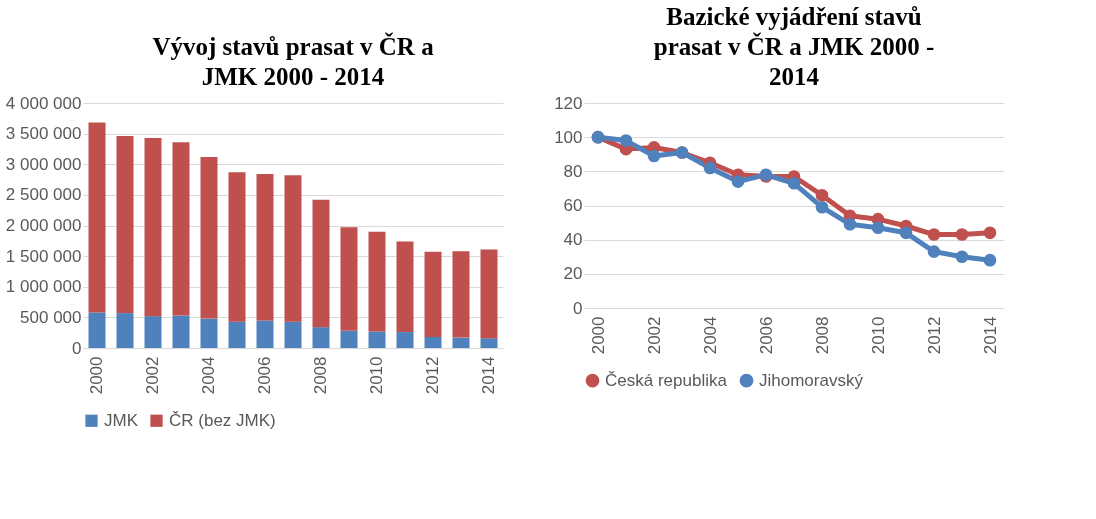  What do you see at coordinates (51, 317) in the screenshot?
I see `y-tick-label: 500 000` at bounding box center [51, 317].